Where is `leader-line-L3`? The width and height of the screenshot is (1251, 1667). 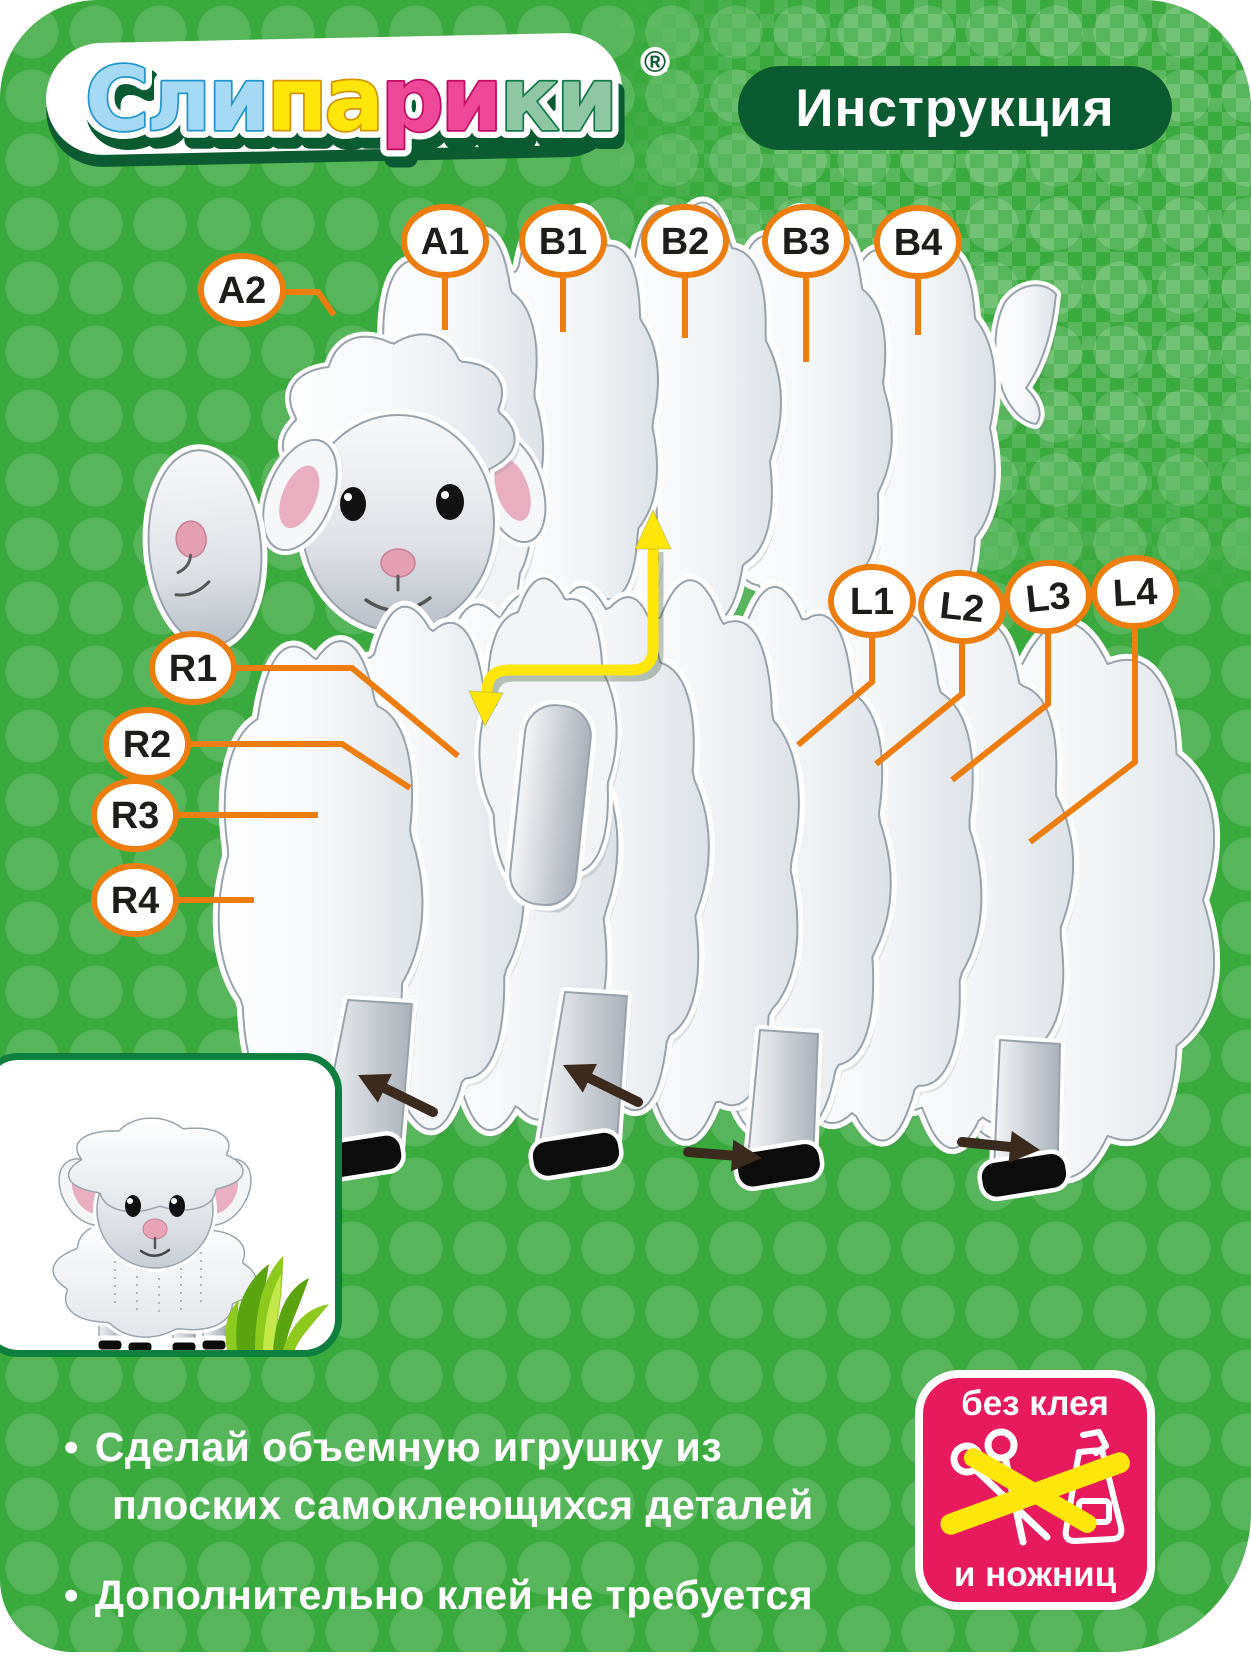
leader-line-L3 is located at coordinates (1000, 707).